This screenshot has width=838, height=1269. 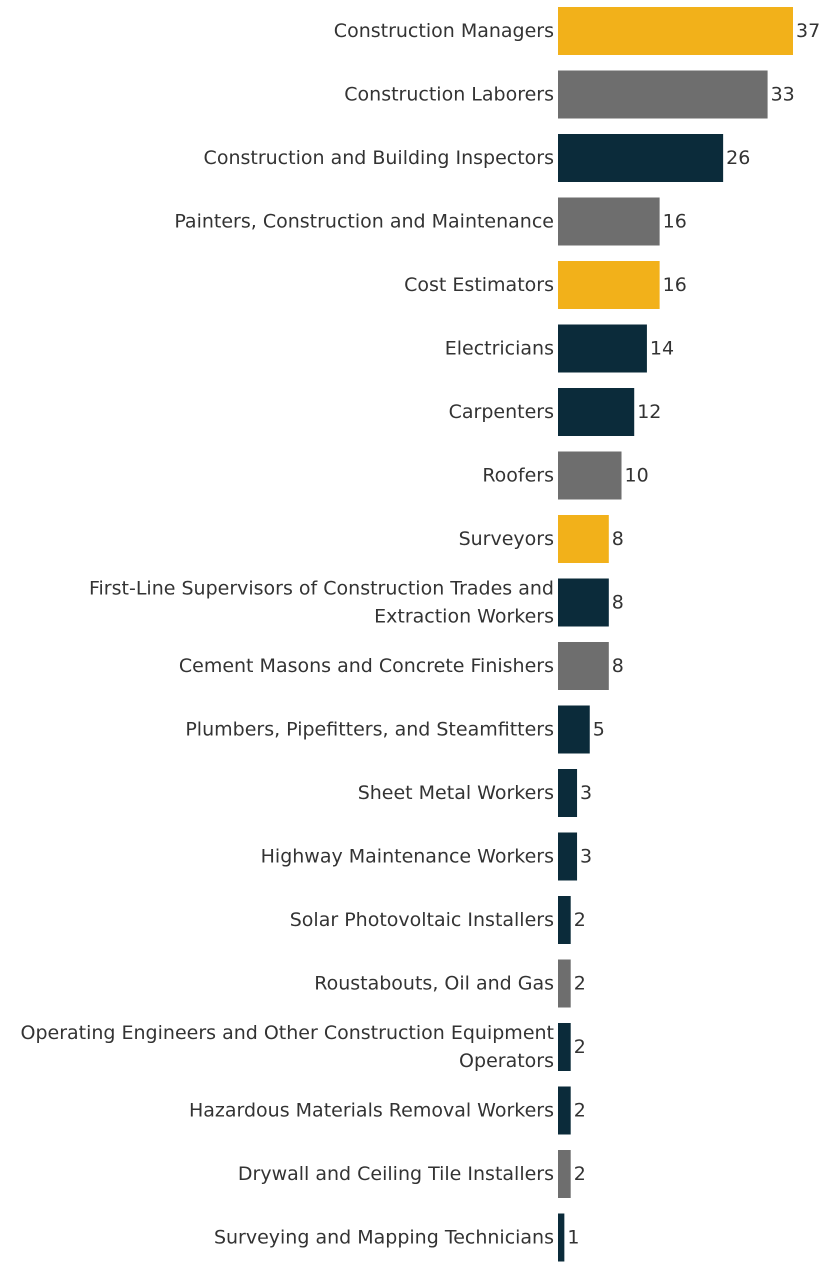 What do you see at coordinates (783, 95) in the screenshot?
I see `value-label-1: 33` at bounding box center [783, 95].